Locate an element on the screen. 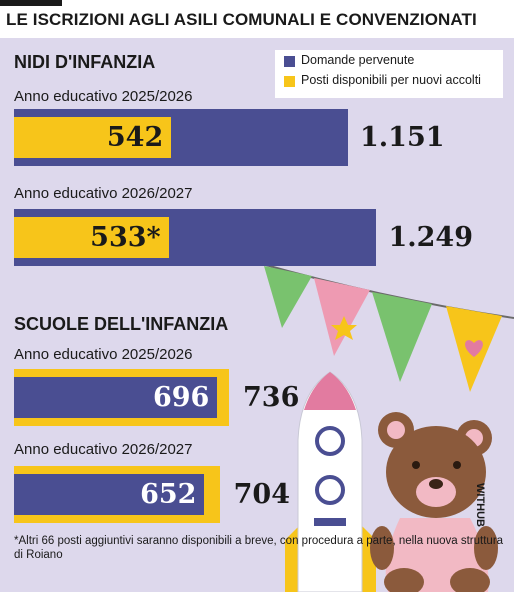 This screenshot has height=592, width=514. value-label-places-nidi-2025: 542 is located at coordinates (135, 137).